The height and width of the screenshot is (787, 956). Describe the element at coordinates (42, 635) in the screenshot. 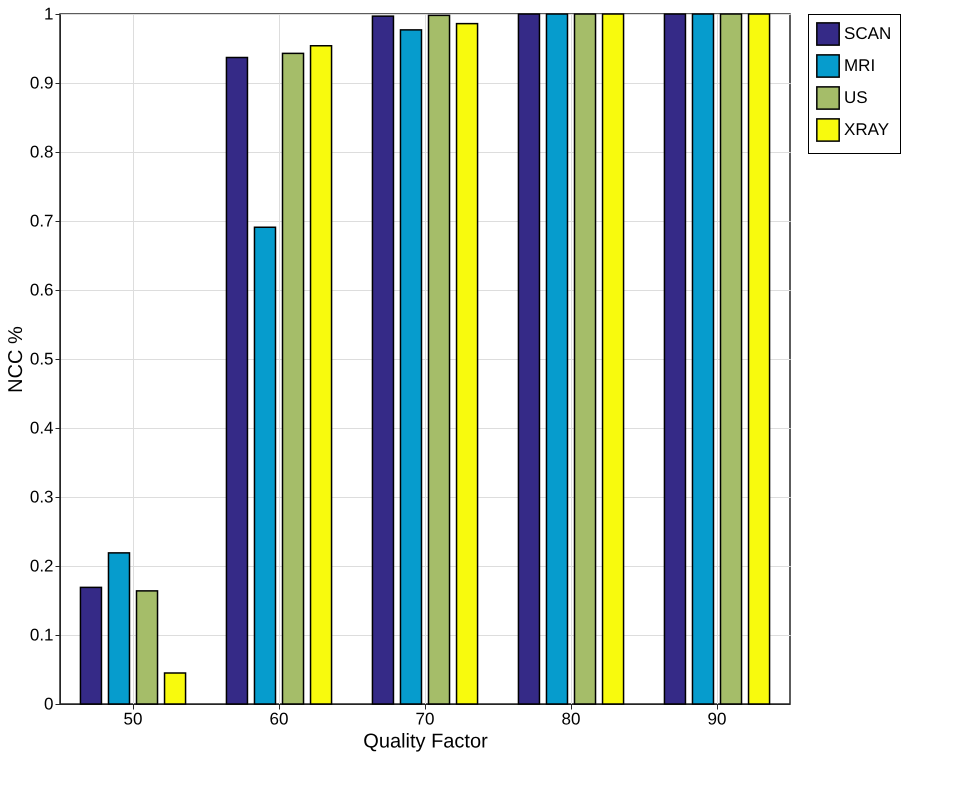

I see `y-tick-label: 0.1` at that location.